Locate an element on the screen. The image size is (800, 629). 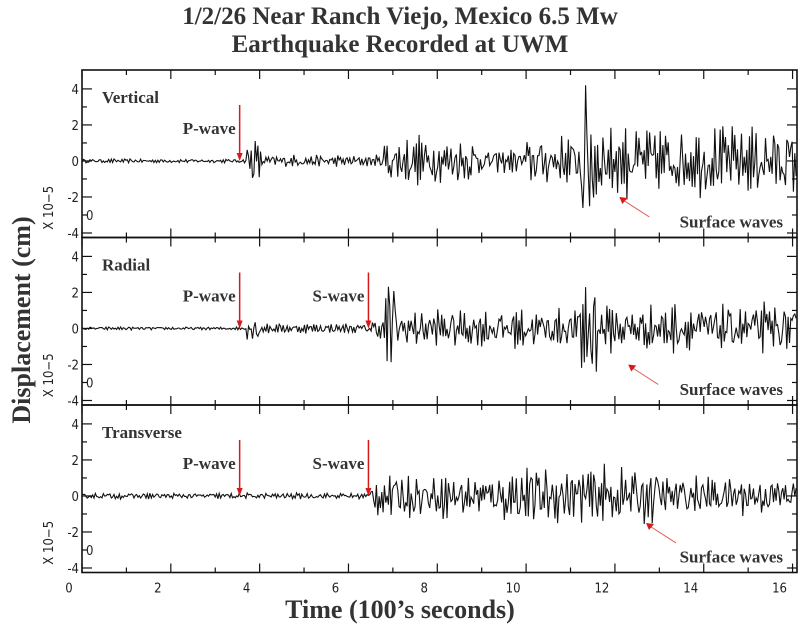
panel-title: Radial is located at coordinates (126, 265).